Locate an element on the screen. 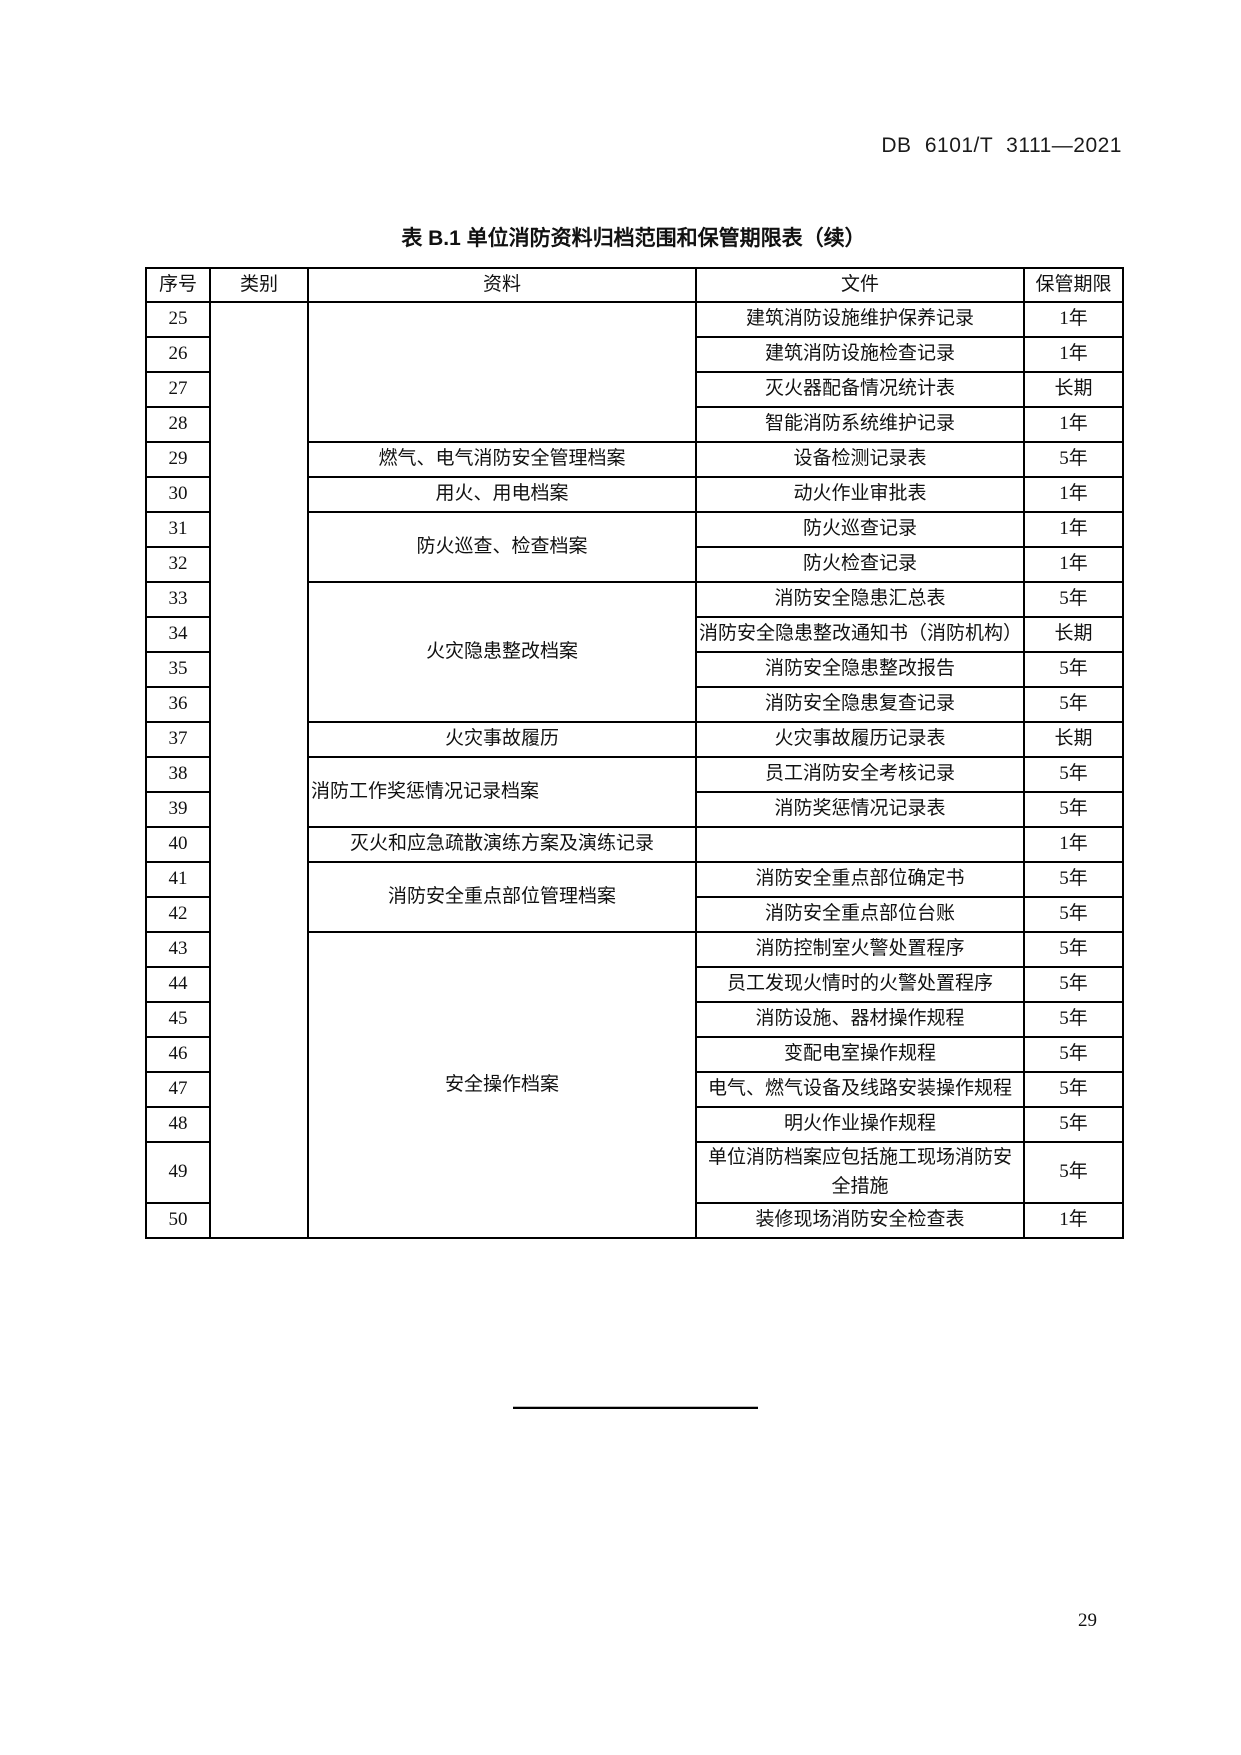 Image resolution: width=1241 pixels, height=1755 pixels. material-cell: 灭火和应急疏散演练方案及演练记录 is located at coordinates (502, 844).